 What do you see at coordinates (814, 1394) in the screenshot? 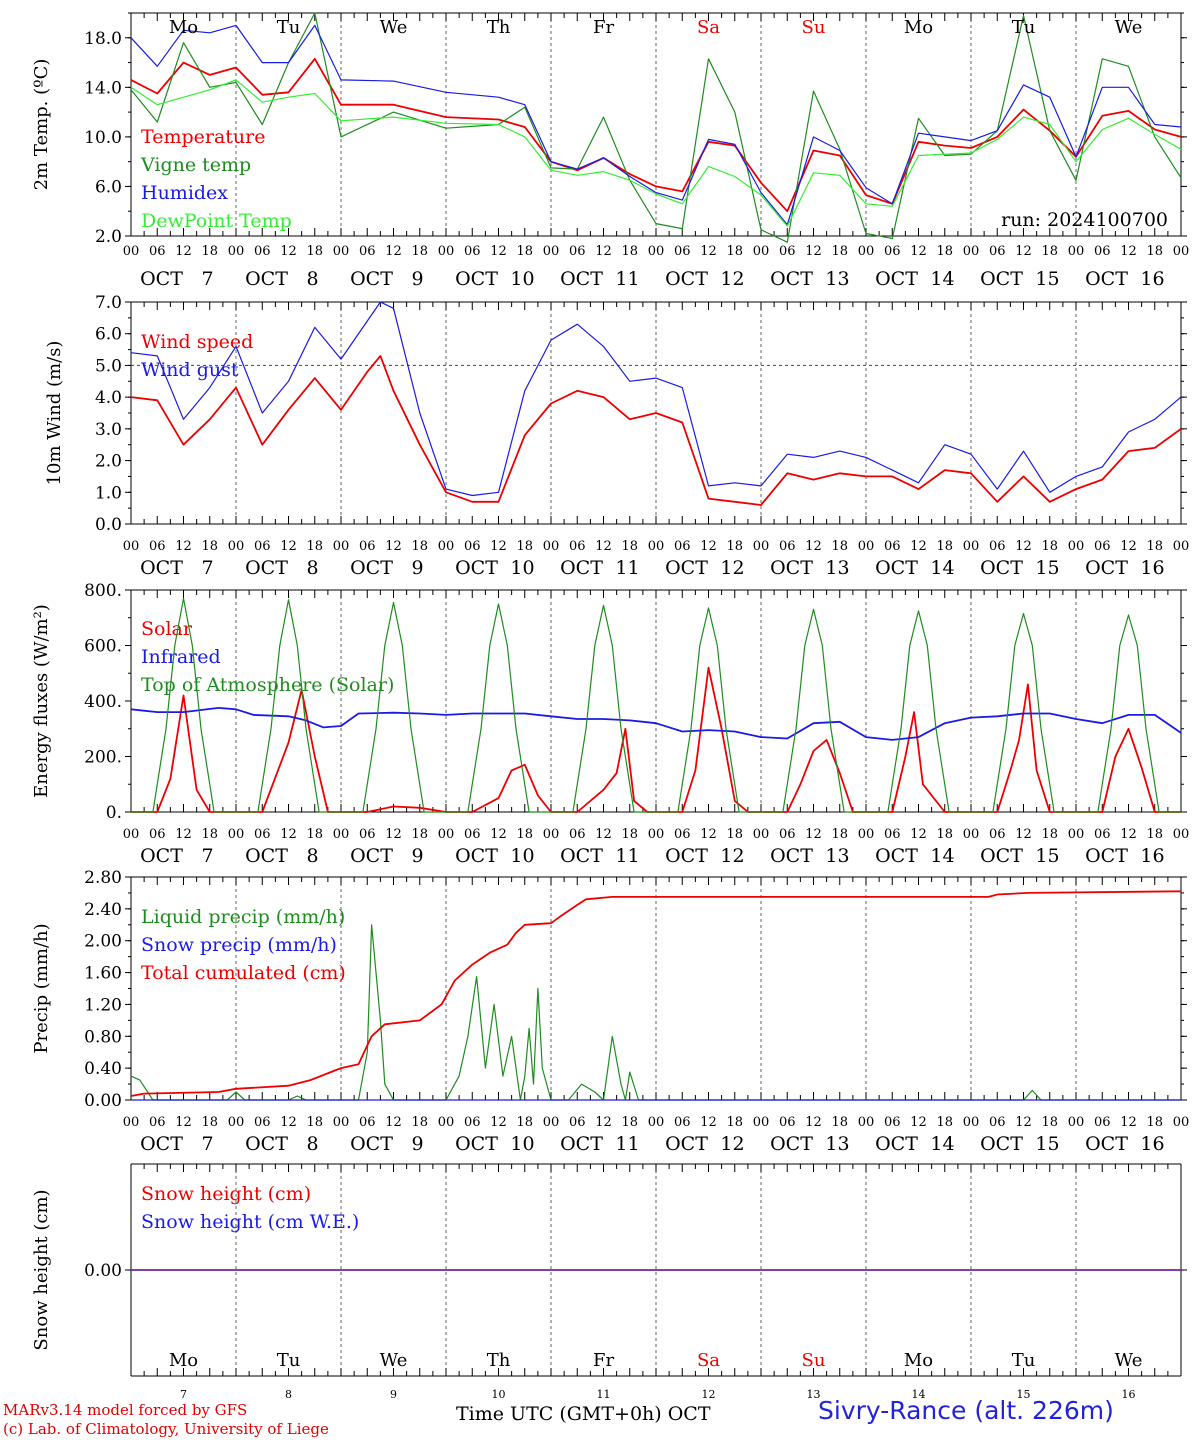
I see `bottom-date-number: 13` at bounding box center [814, 1394].